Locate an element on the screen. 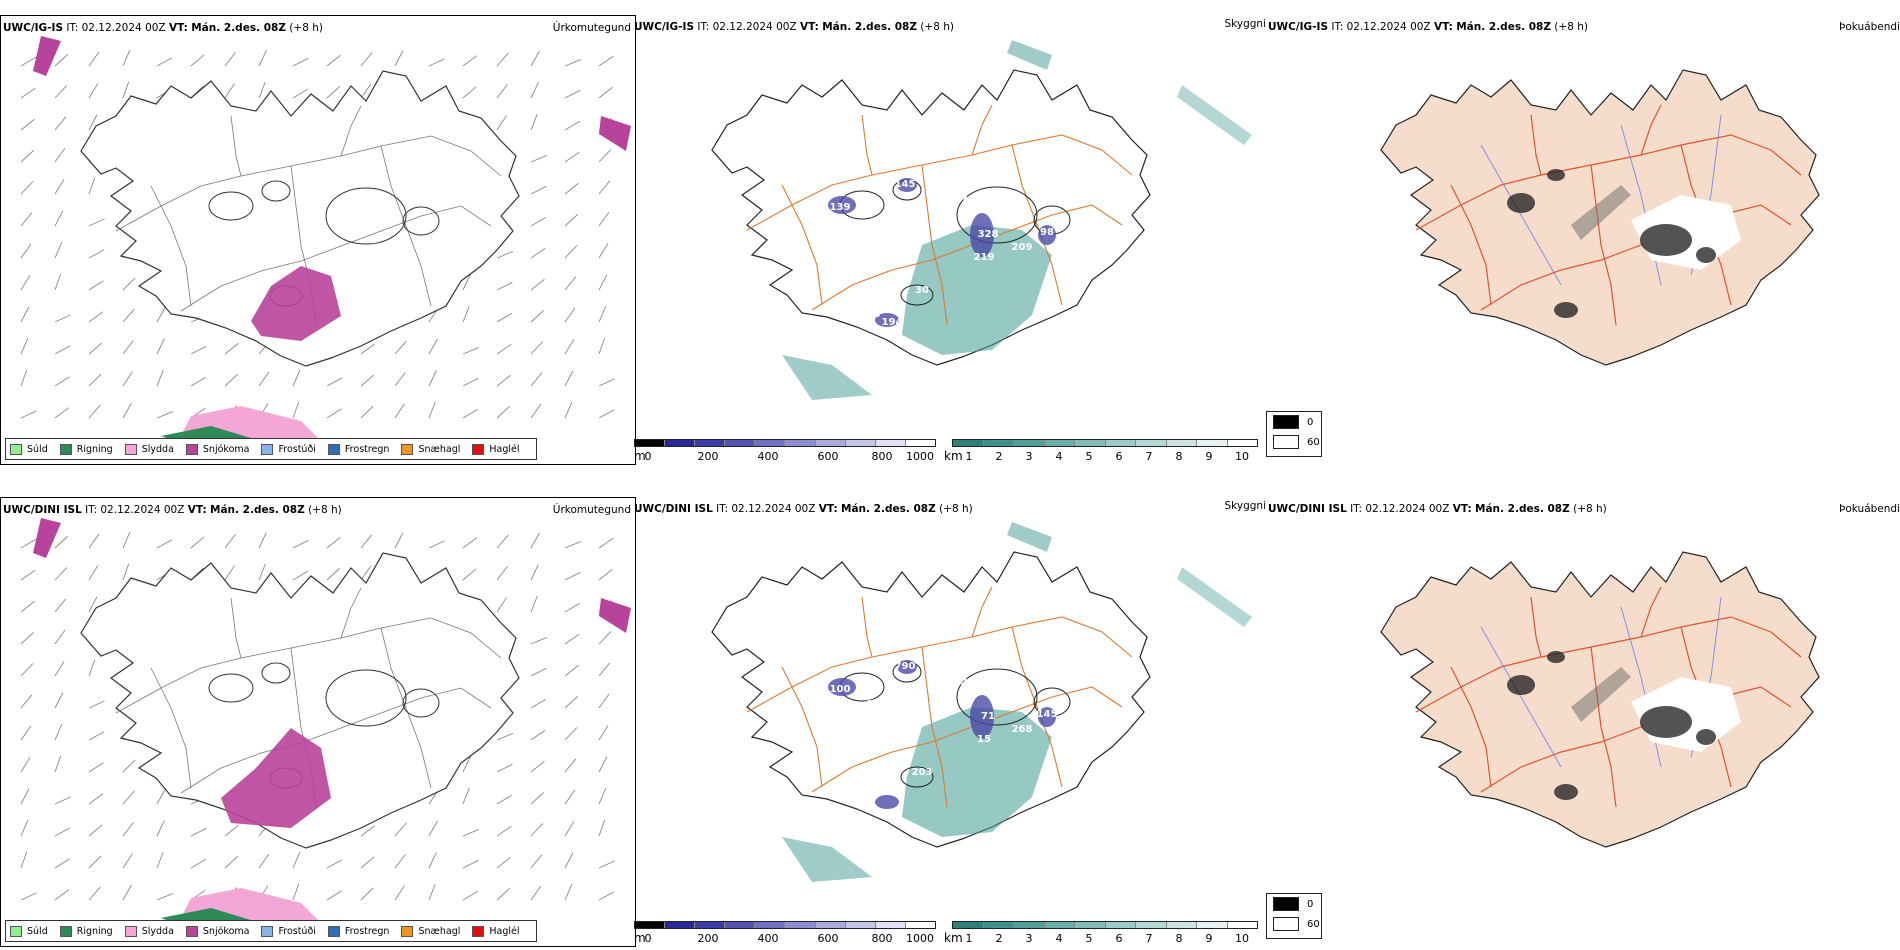  legend-label: Rigning is located at coordinates (94, 931).